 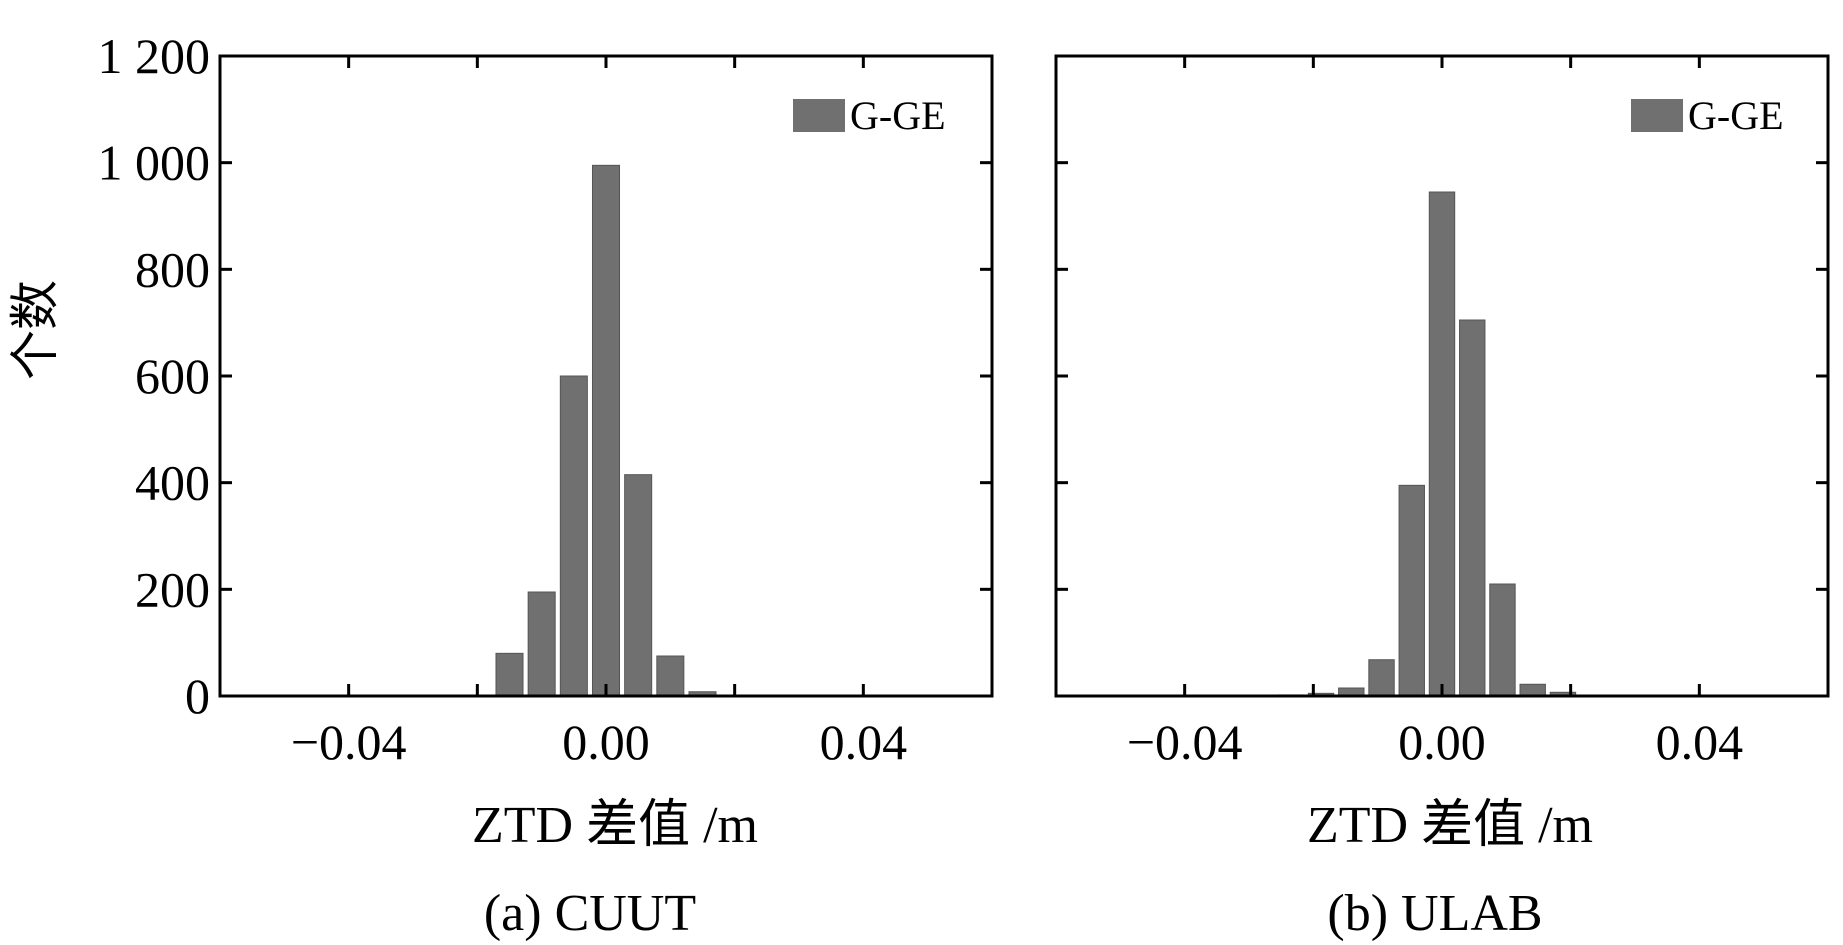 I want to click on panel-b-x-tick-label: −0.04, so click(x=1185, y=742).